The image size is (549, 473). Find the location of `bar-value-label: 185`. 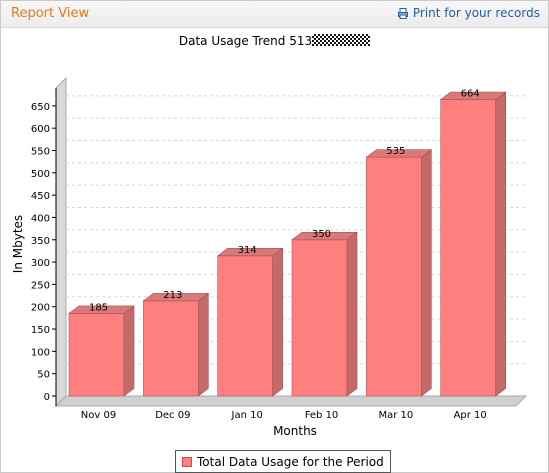

bar-value-label: 185 is located at coordinates (98, 307).